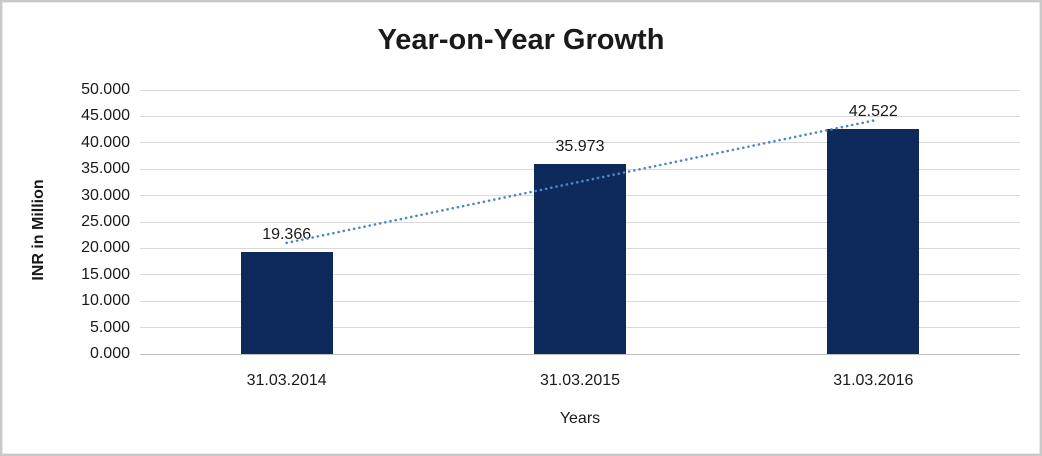 This screenshot has width=1042, height=456. Describe the element at coordinates (580, 380) in the screenshot. I see `x-axis-tick-label: 31.03.2015` at that location.